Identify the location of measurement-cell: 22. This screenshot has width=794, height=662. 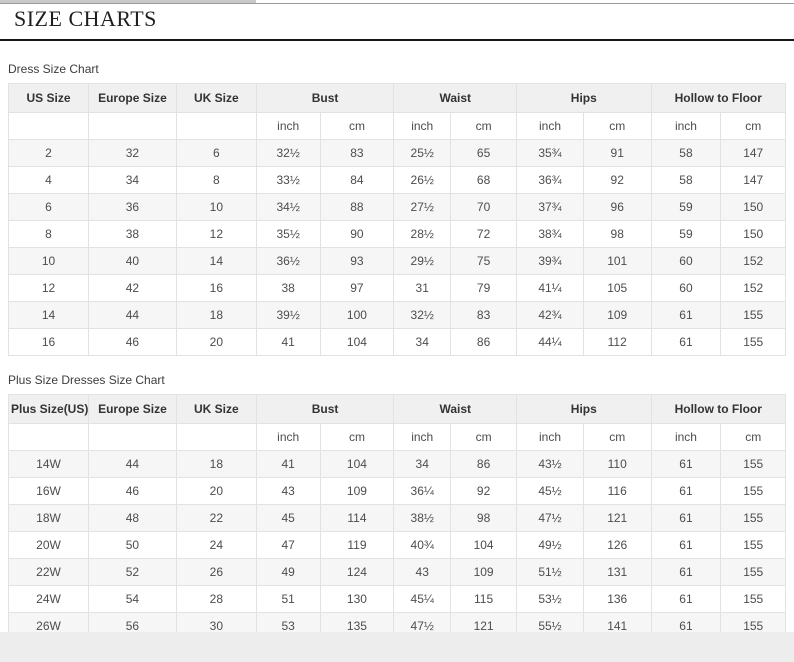
(216, 518).